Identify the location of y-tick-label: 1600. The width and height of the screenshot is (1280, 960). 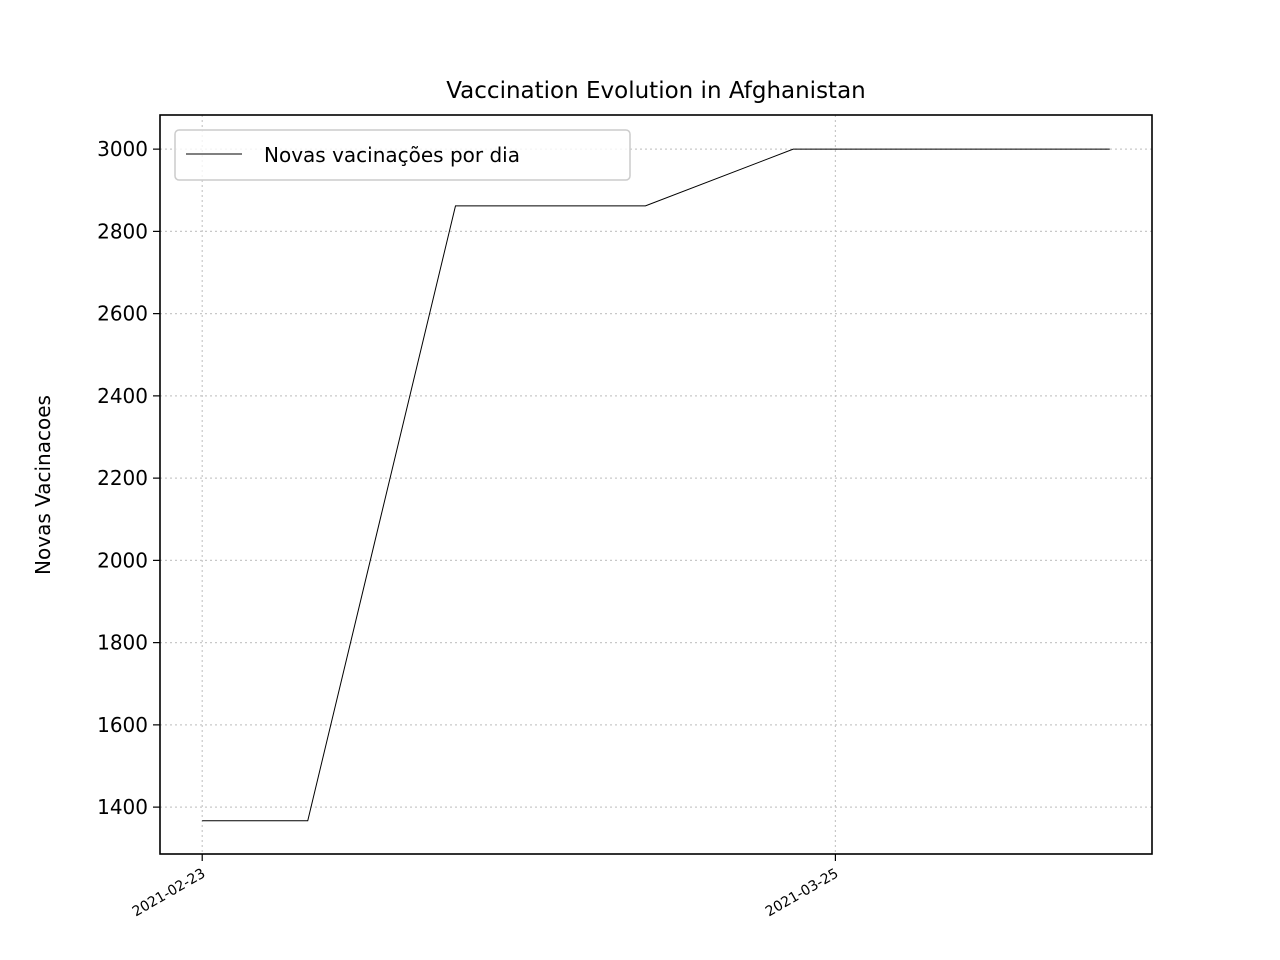
(122, 725).